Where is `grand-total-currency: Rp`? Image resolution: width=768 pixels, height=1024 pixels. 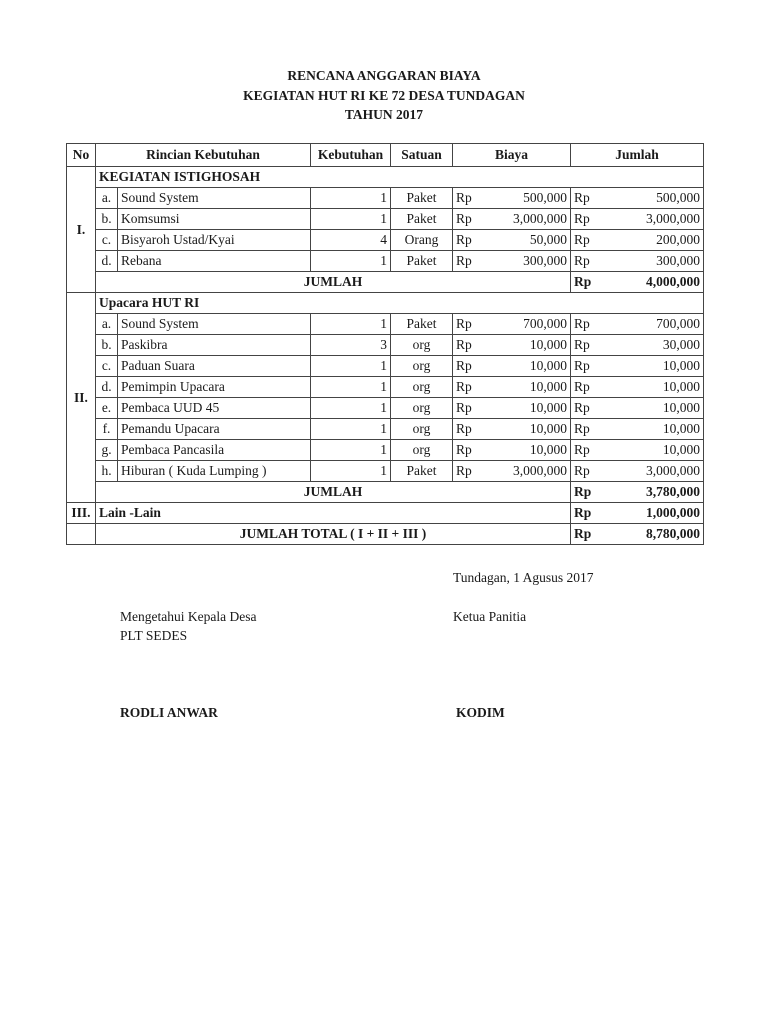 grand-total-currency: Rp is located at coordinates (590, 534).